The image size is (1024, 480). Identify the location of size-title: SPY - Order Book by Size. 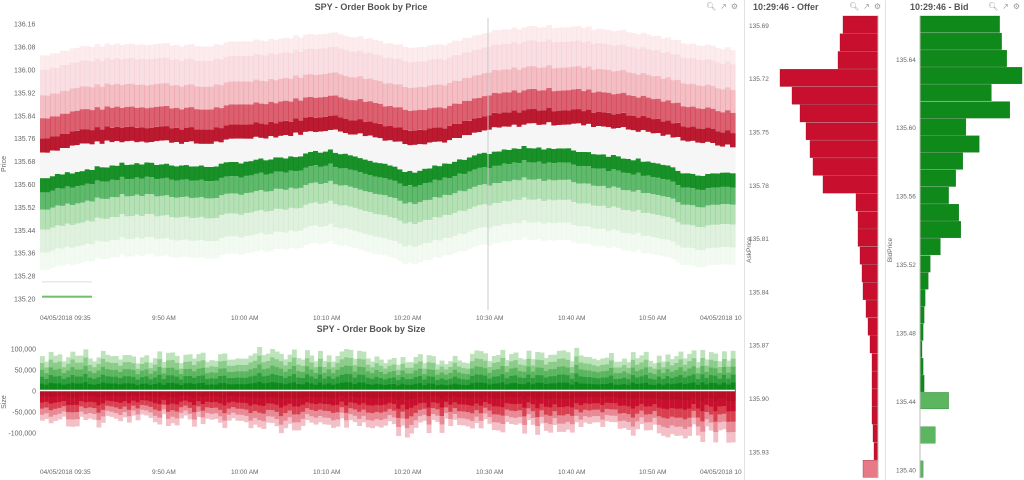
(371, 329).